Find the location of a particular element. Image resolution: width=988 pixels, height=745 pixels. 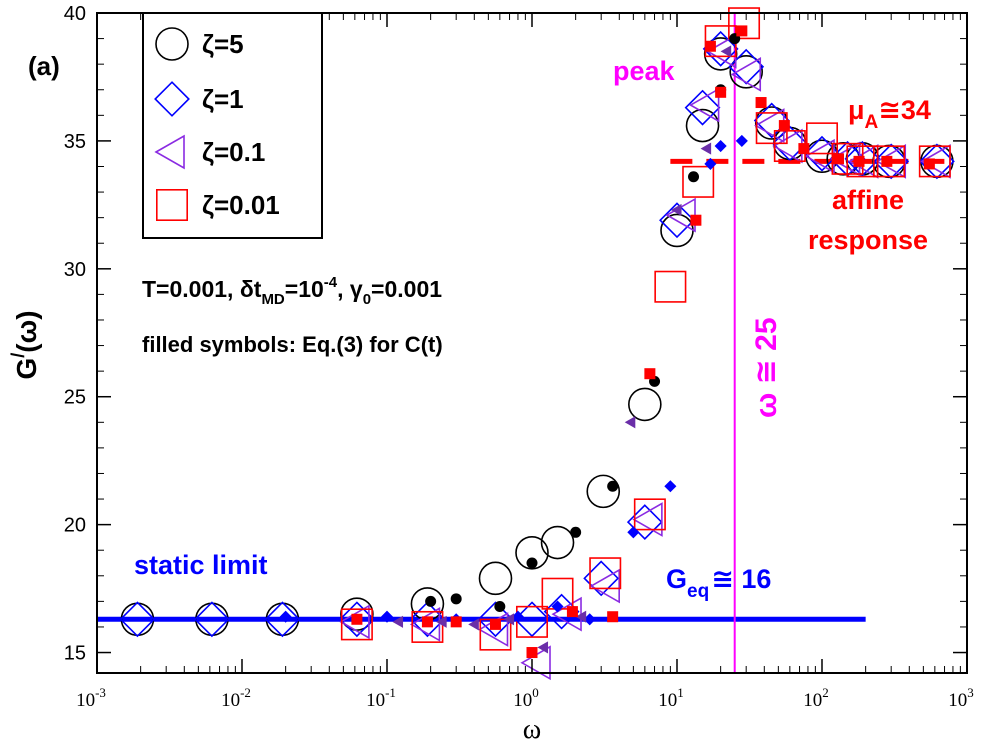

legend-box is located at coordinates (232, 125).